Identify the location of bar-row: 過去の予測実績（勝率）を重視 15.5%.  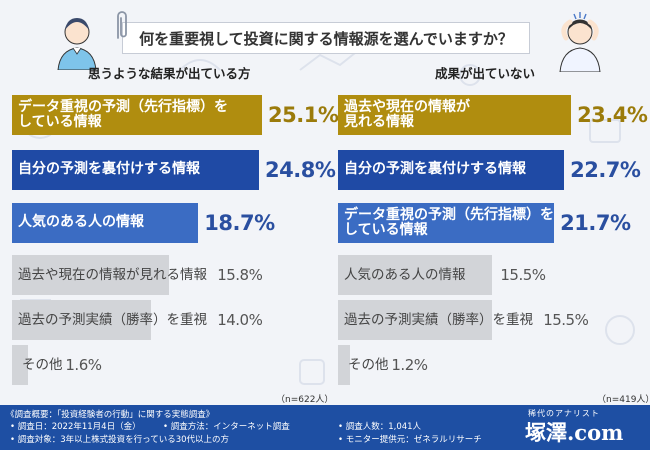
(488, 320).